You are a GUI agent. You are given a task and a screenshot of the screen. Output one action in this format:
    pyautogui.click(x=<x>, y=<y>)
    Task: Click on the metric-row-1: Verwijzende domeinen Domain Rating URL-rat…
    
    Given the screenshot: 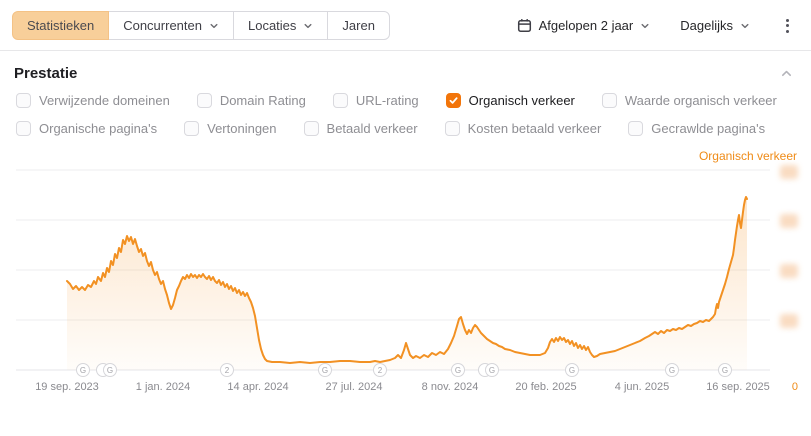 What is the action you would take?
    pyautogui.click(x=405, y=100)
    